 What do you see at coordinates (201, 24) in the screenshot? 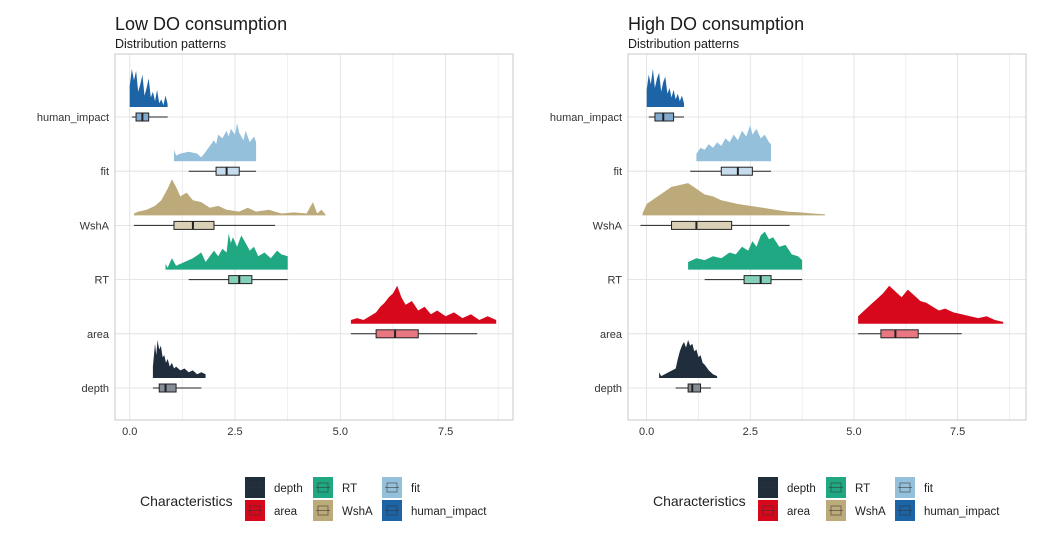
I see `chart-title: Low DO consumption` at bounding box center [201, 24].